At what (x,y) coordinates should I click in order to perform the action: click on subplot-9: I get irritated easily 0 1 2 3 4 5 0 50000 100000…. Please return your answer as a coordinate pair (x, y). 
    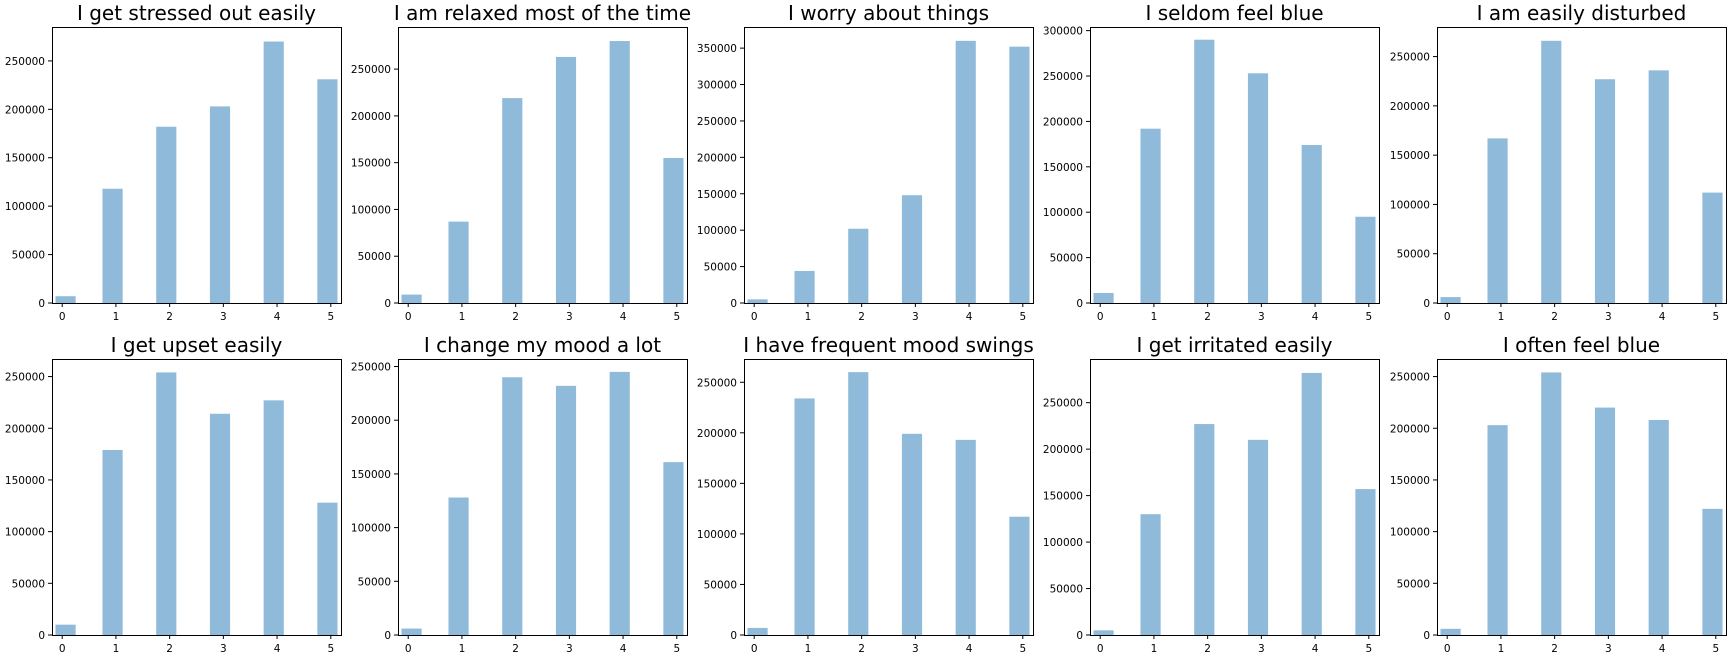
    Looking at the image, I should click on (1211, 494).